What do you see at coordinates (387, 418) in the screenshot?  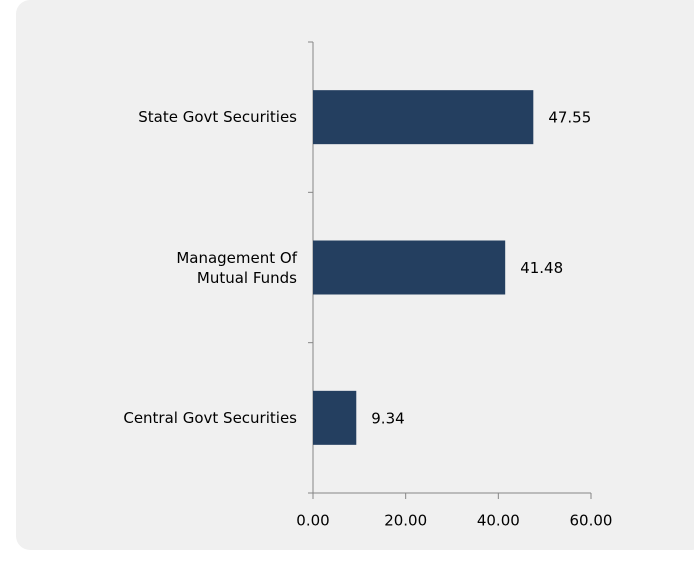 I see `value-label: 9.34` at bounding box center [387, 418].